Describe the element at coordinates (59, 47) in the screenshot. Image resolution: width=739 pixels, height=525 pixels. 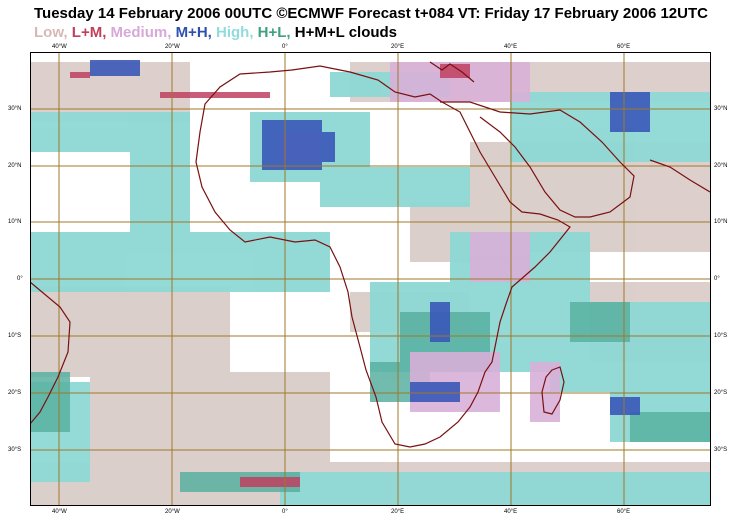
I see `lon-label-top-40w: 40°W` at that location.